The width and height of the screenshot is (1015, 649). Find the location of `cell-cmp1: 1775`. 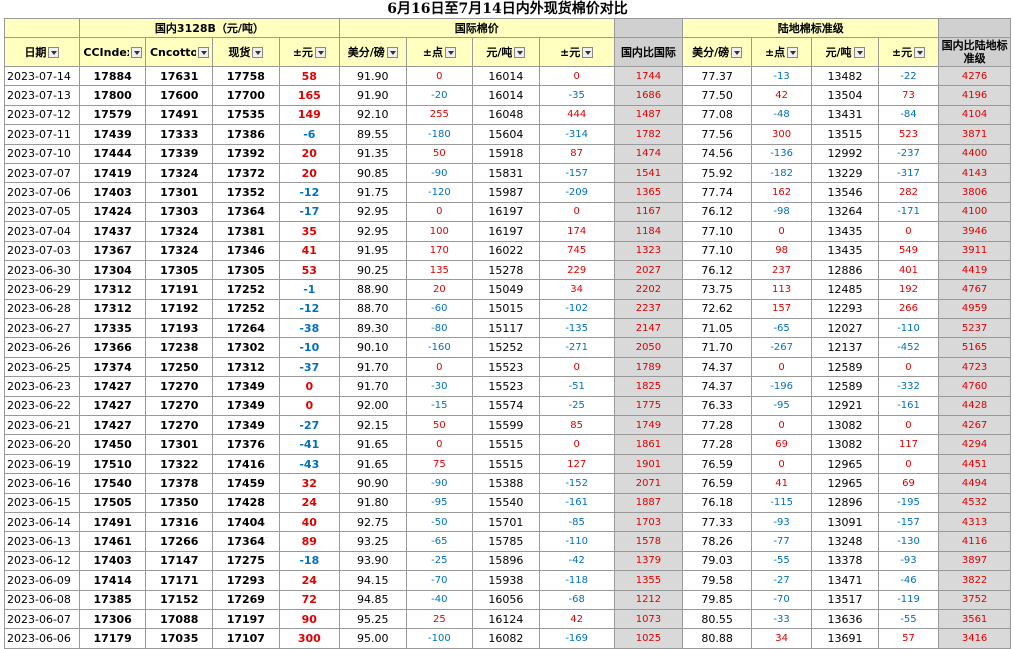

cell-cmp1: 1775 is located at coordinates (648, 406).